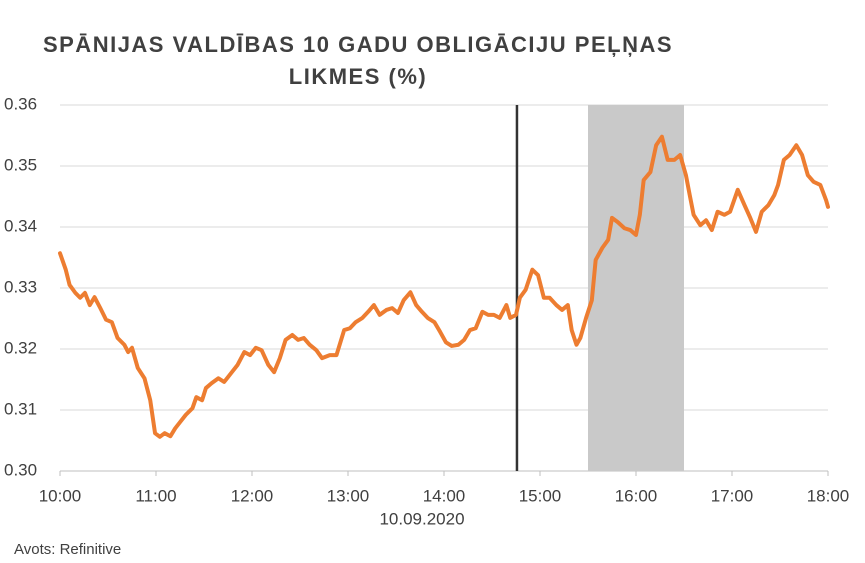  I want to click on x-tick-label: 12:00, so click(252, 495).